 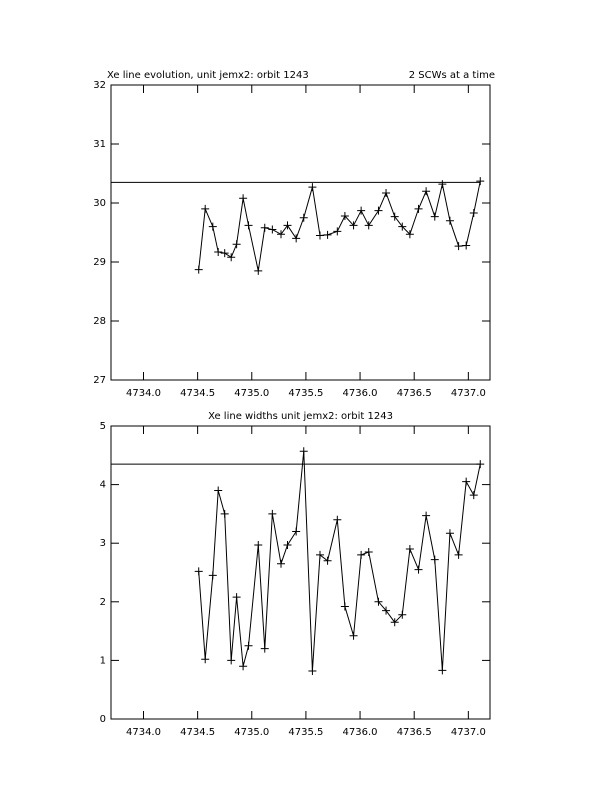 What do you see at coordinates (103, 602) in the screenshot?
I see `y-tick-label: 2` at bounding box center [103, 602].